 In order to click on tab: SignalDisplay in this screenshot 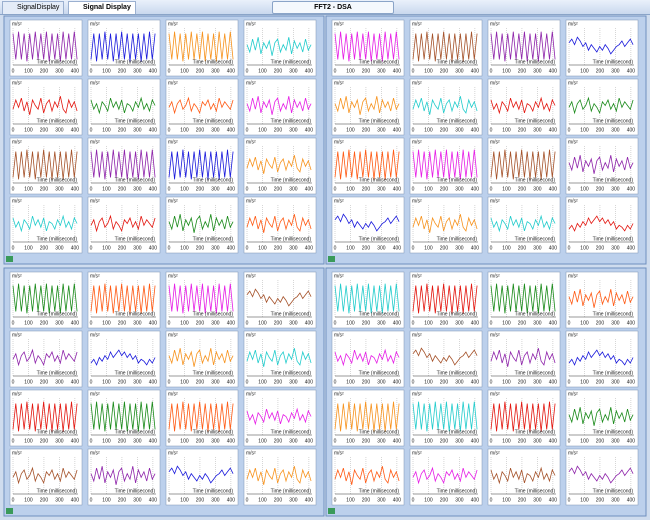, I will do `click(33, 7)`.